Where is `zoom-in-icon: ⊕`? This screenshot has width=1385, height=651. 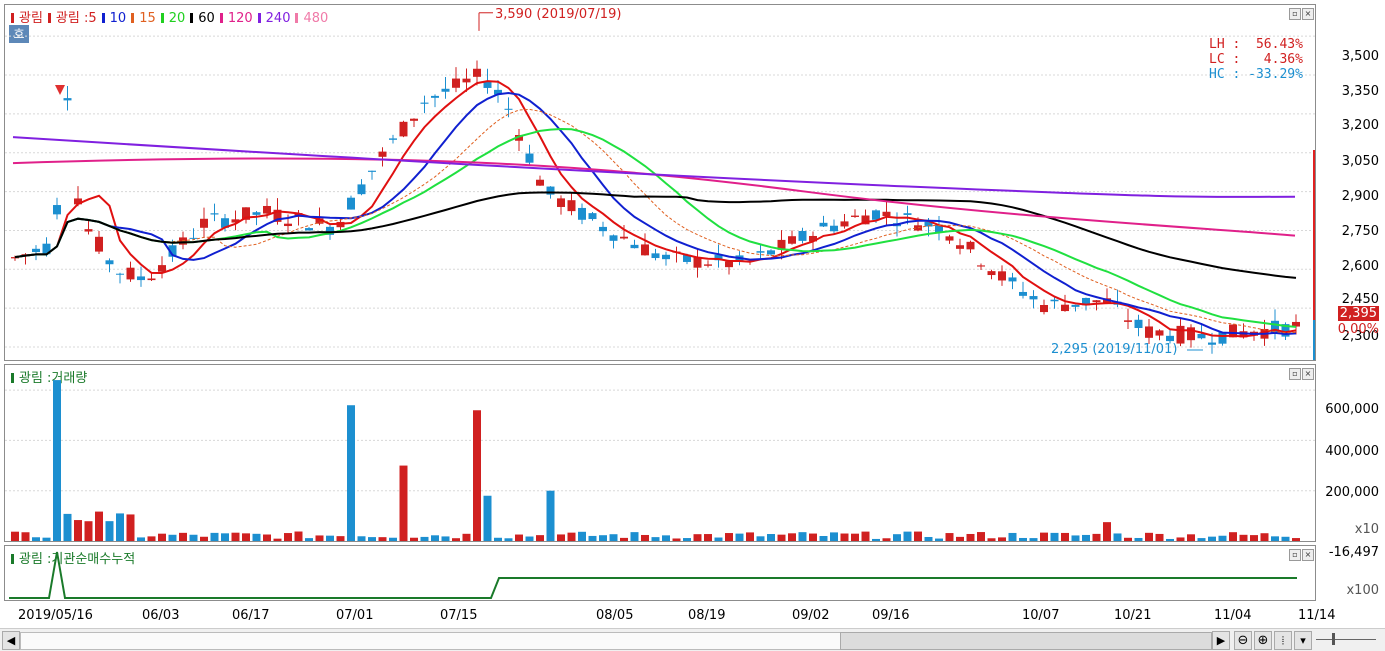 zoom-in-icon: ⊕ is located at coordinates (1263, 640).